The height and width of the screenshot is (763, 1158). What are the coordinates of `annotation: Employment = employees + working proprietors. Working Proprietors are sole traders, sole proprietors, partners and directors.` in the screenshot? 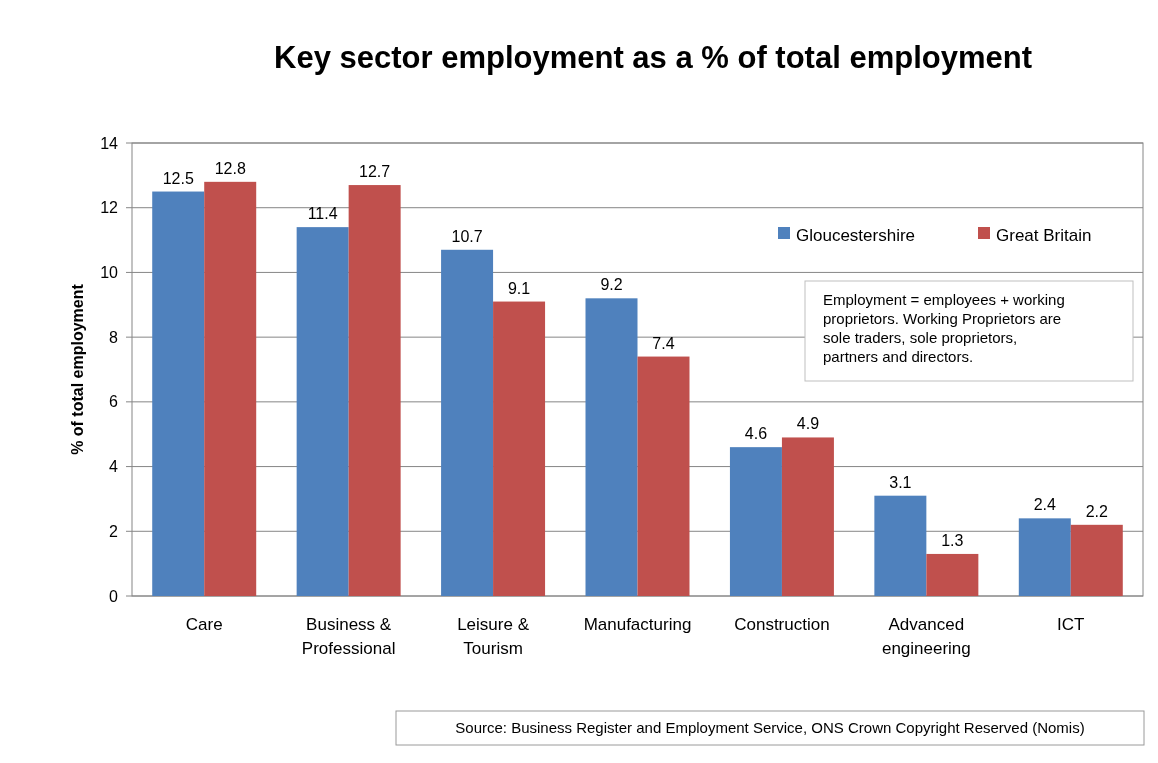 It's located at (944, 328).